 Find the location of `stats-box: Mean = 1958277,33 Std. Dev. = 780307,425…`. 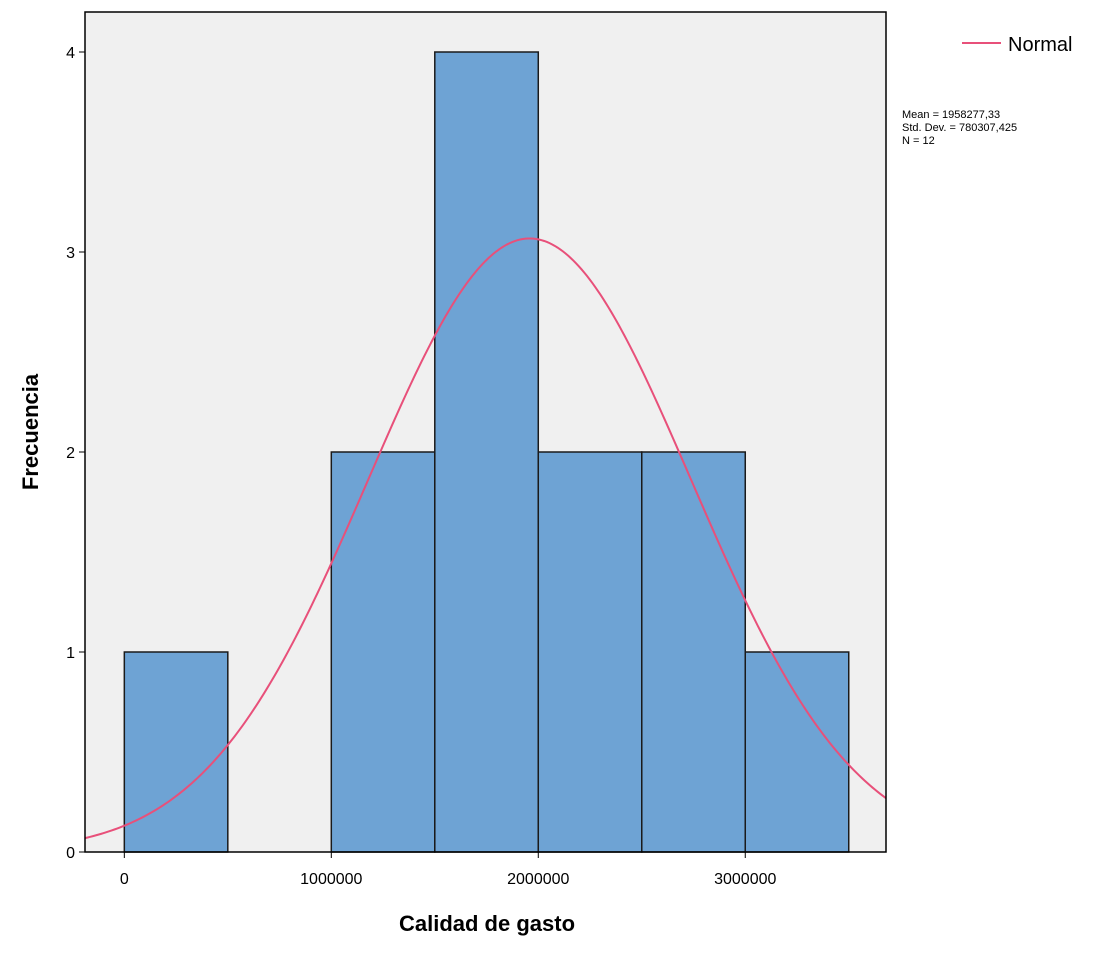

stats-box: Mean = 1958277,33 Std. Dev. = 780307,425… is located at coordinates (959, 128).